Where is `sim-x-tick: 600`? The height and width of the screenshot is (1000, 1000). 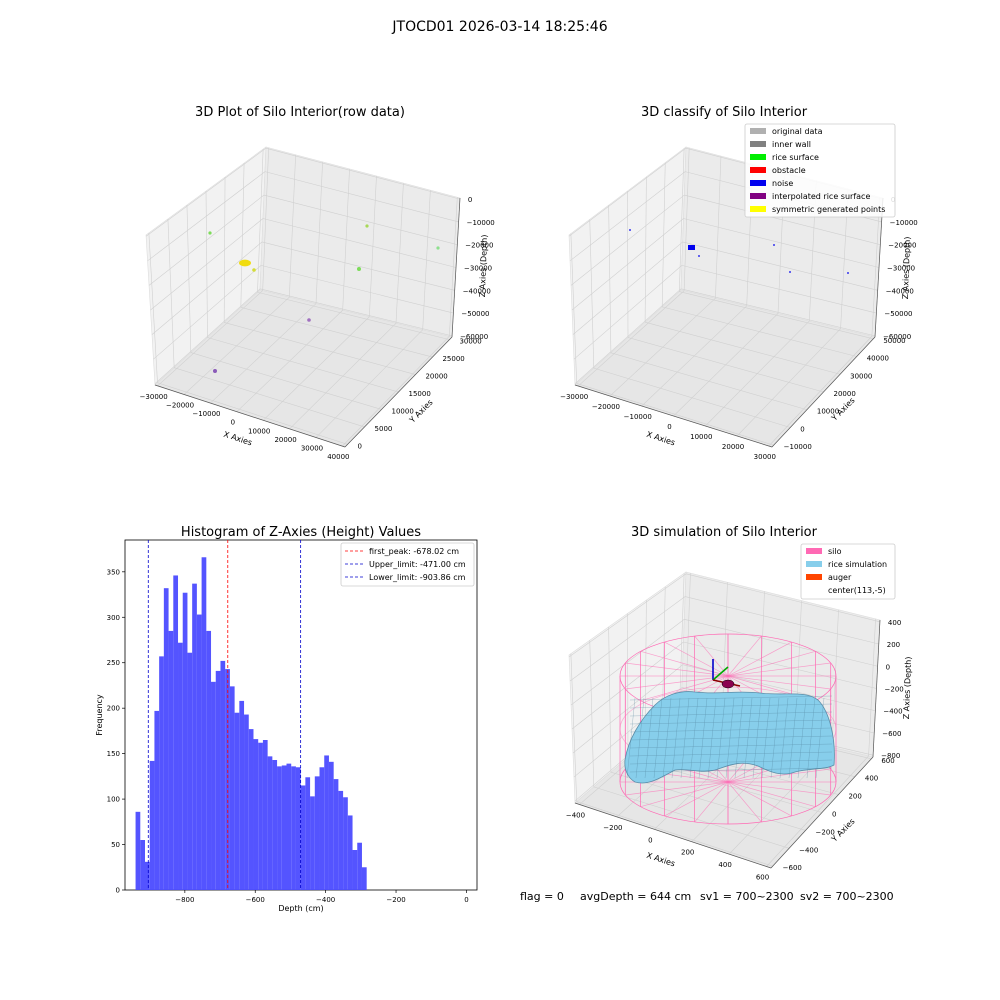 sim-x-tick: 600 is located at coordinates (762, 878).